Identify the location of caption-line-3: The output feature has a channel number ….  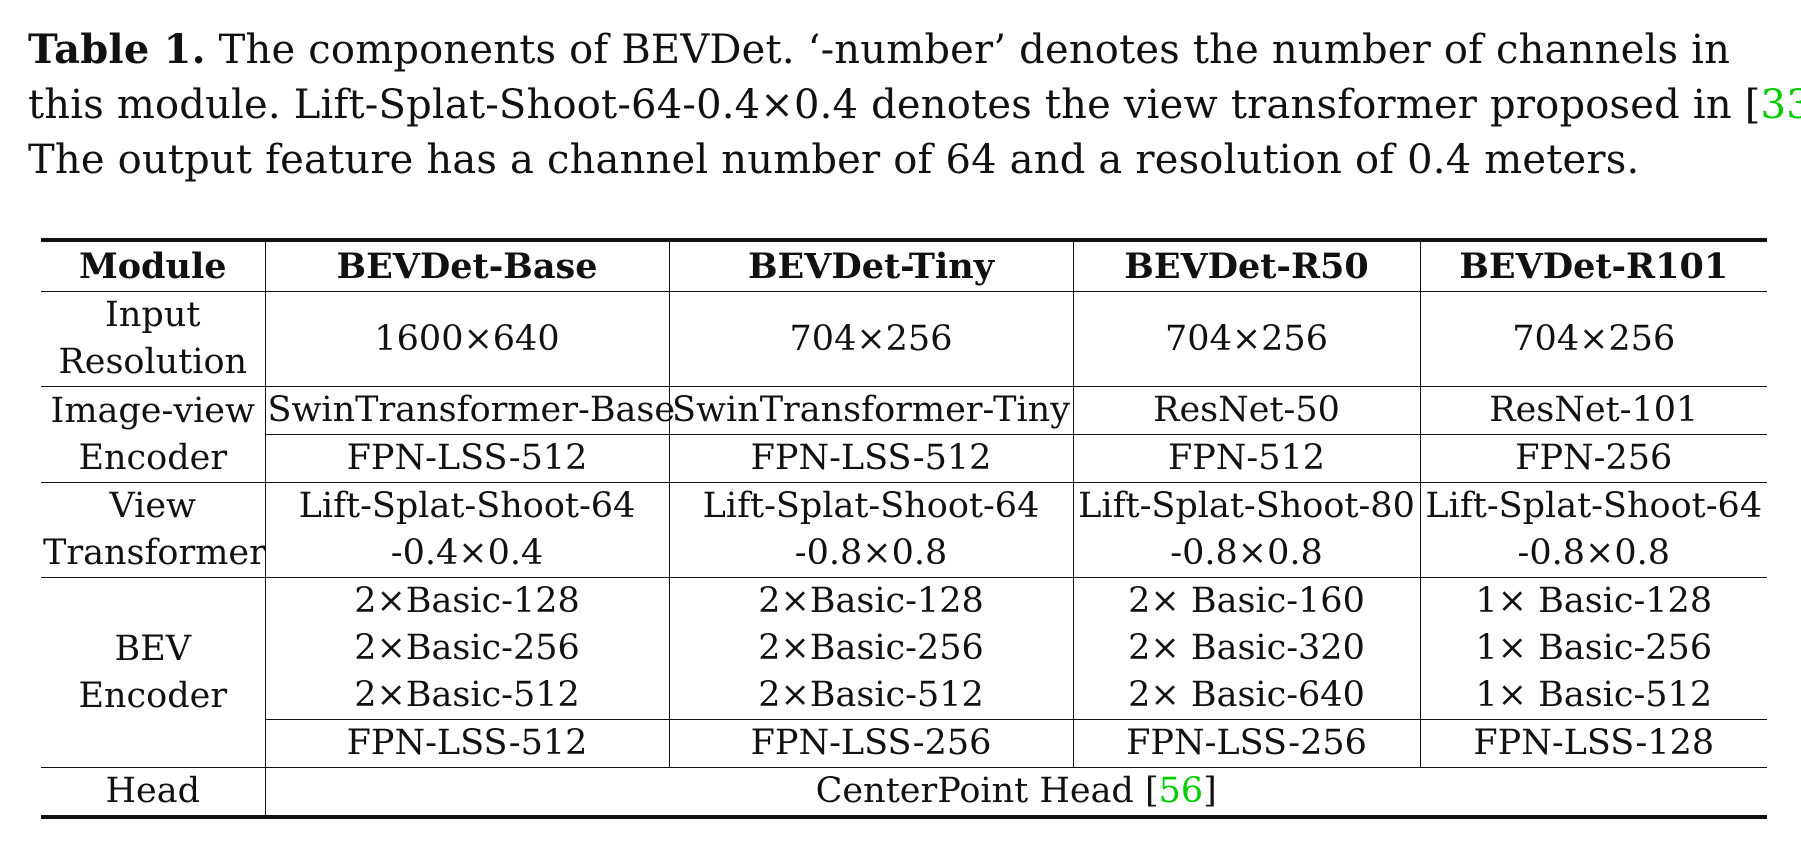
(834, 160).